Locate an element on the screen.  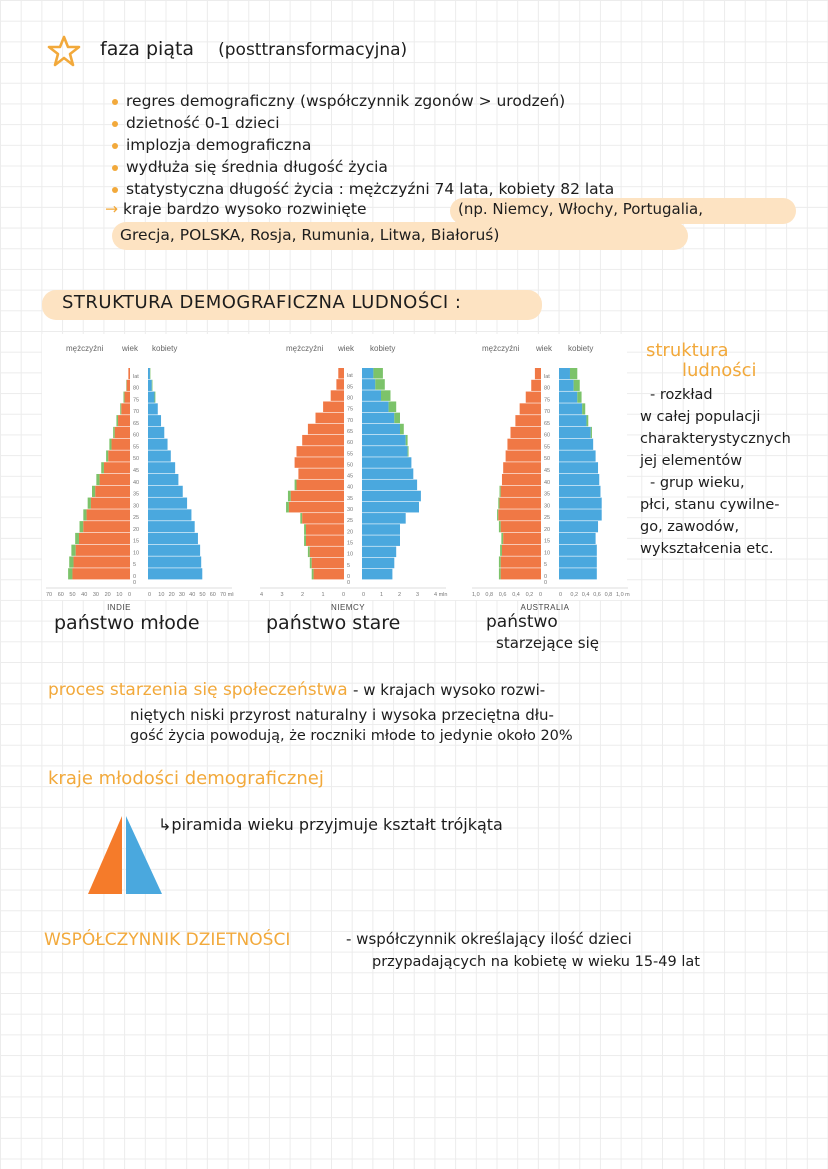
pyramid-age-tick: 40 is located at coordinates (350, 488).